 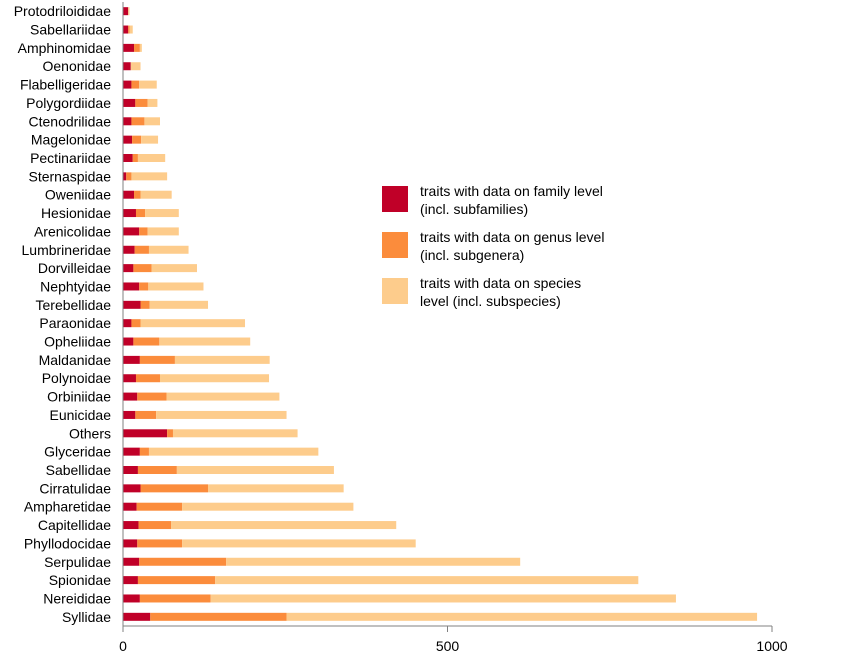 What do you see at coordinates (62, 11) in the screenshot?
I see `category-label-protodriloididae: Protodriloididae` at bounding box center [62, 11].